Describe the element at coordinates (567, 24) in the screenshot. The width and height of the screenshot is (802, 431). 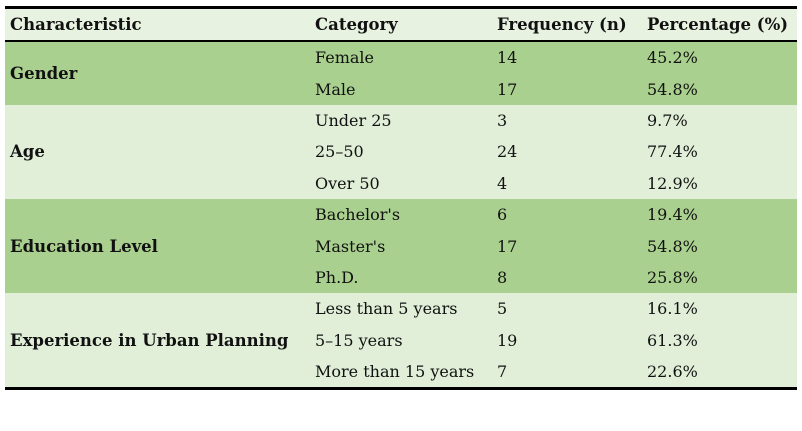
I see `column-header-frequency: Frequency (n)` at that location.